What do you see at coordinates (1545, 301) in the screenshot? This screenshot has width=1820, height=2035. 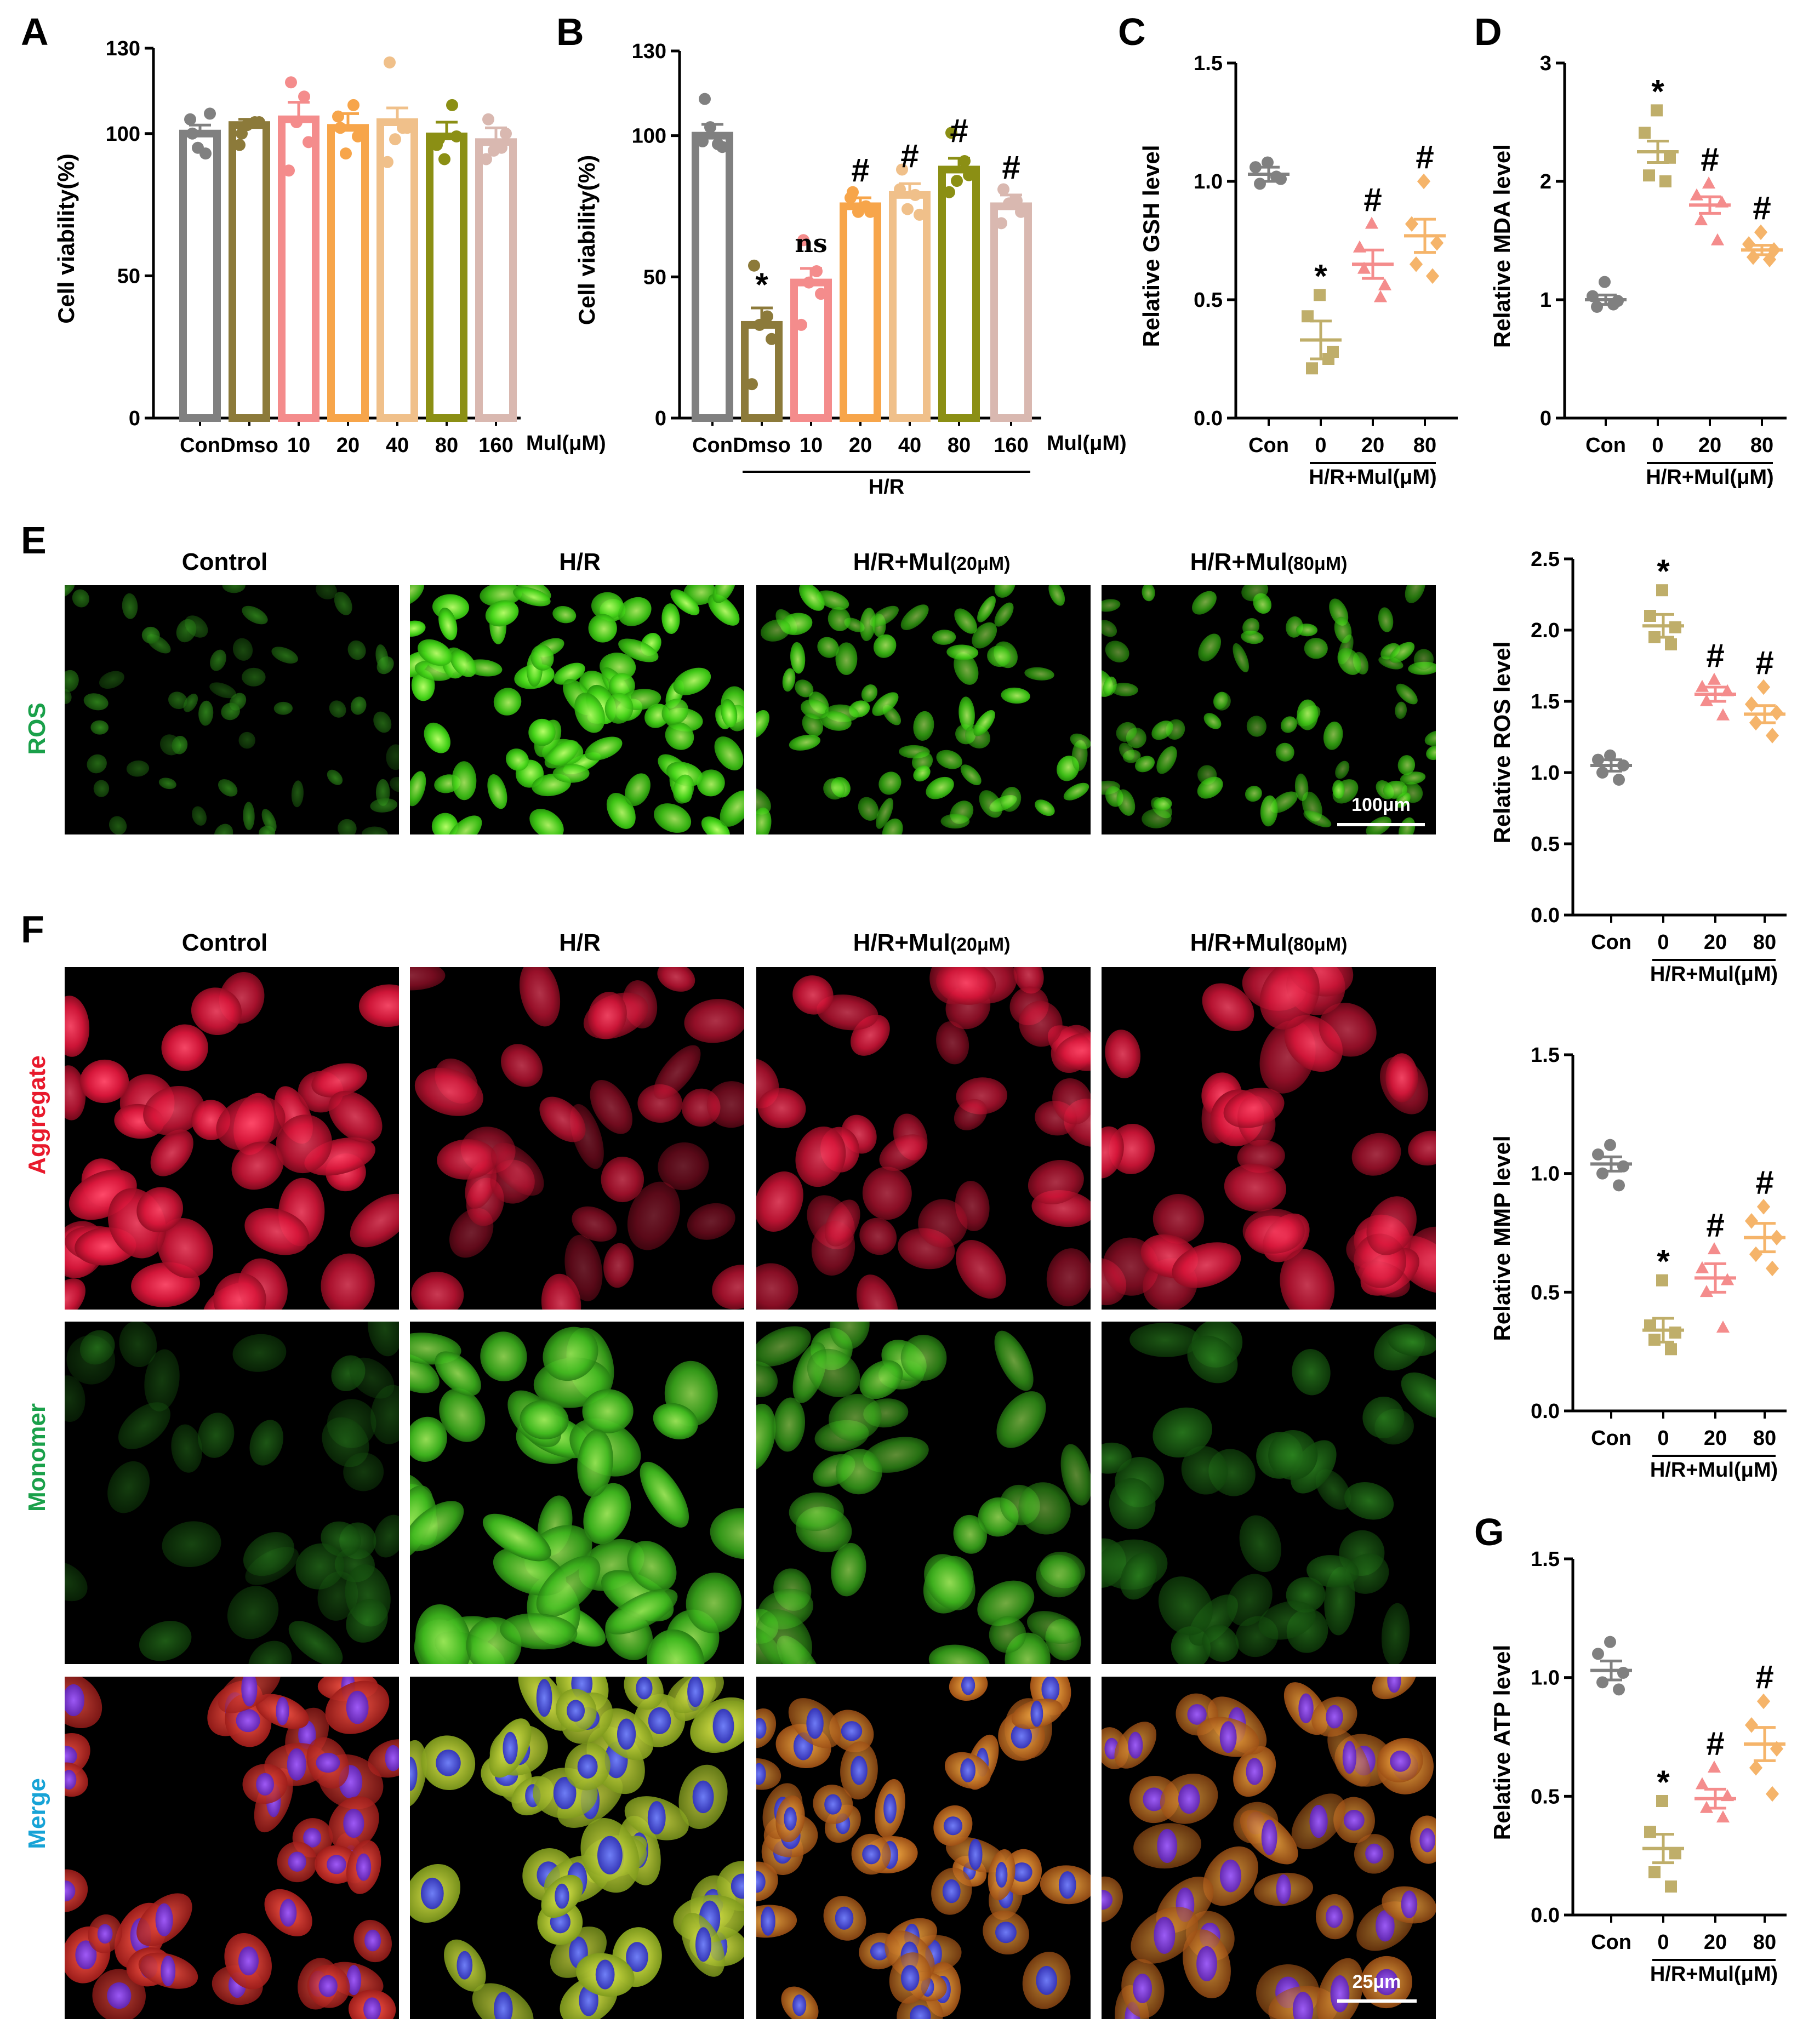 I see `y-tick-label: 1` at bounding box center [1545, 301].